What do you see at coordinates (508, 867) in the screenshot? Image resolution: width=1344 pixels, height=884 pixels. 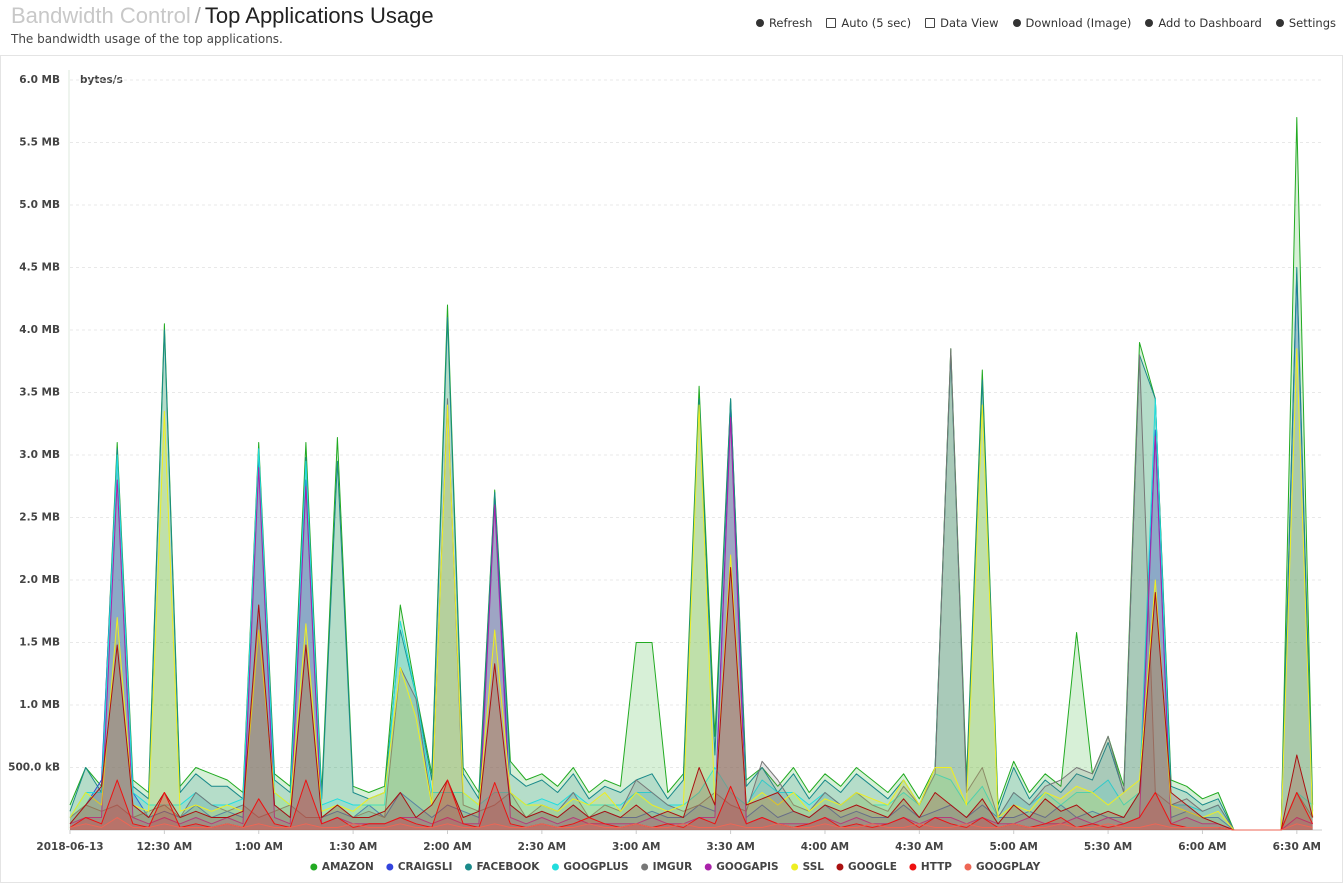 I see `legend-label: FACEBOOK` at bounding box center [508, 867].